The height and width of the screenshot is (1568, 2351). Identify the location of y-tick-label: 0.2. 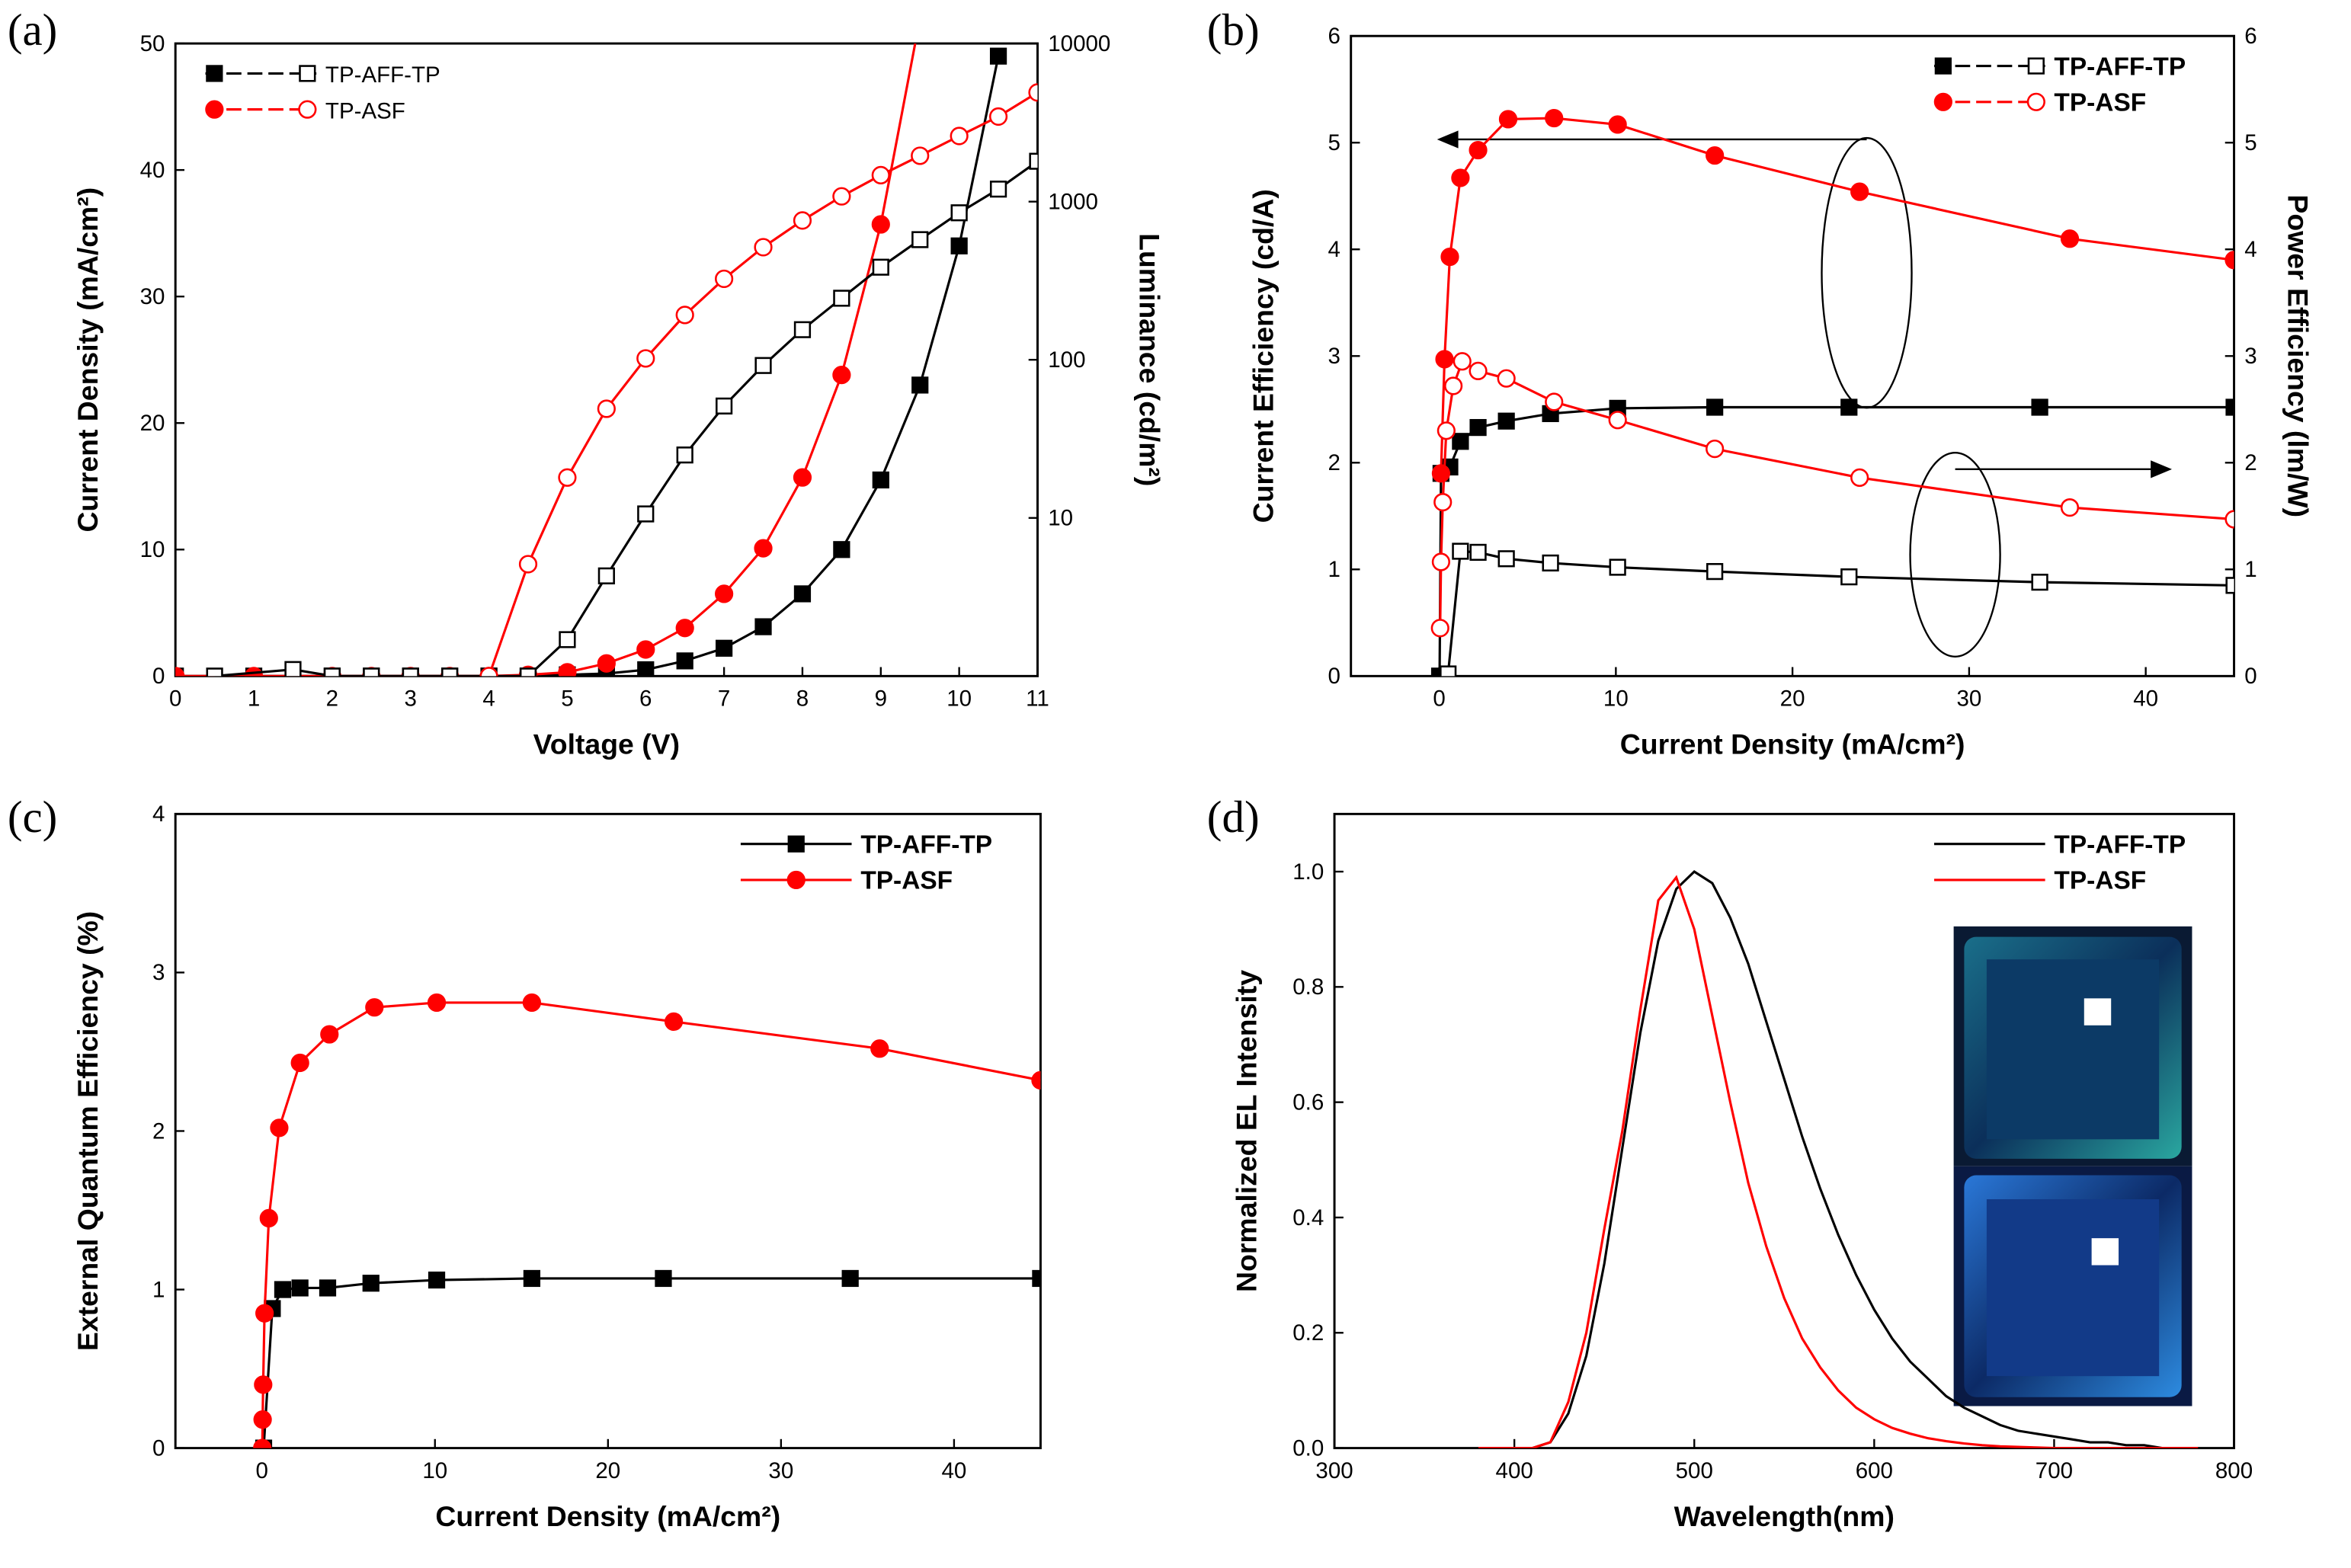
(1308, 1333).